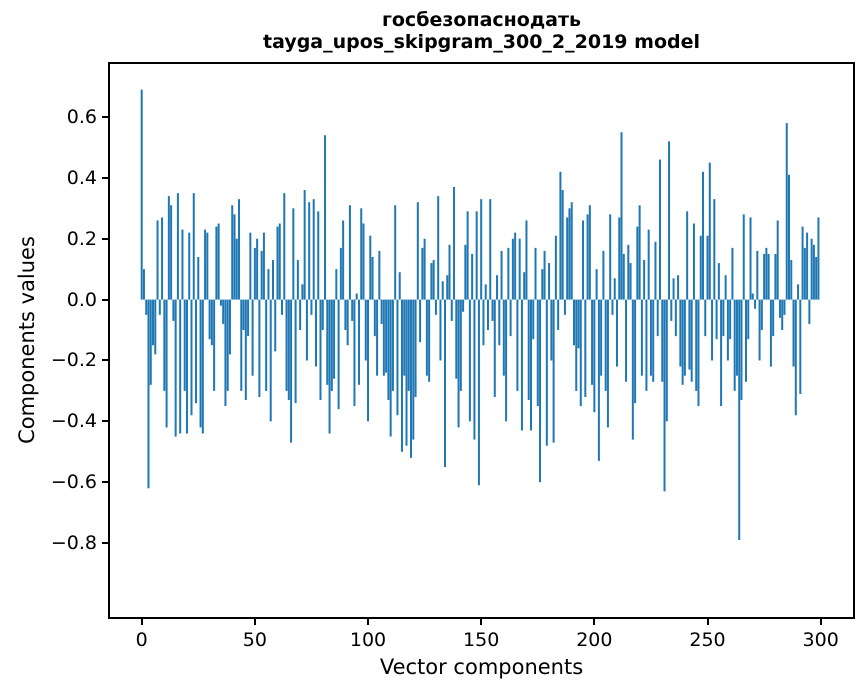 Image resolution: width=867 pixels, height=696 pixels. What do you see at coordinates (594, 640) in the screenshot?
I see `x-tick-label: 200` at bounding box center [594, 640].